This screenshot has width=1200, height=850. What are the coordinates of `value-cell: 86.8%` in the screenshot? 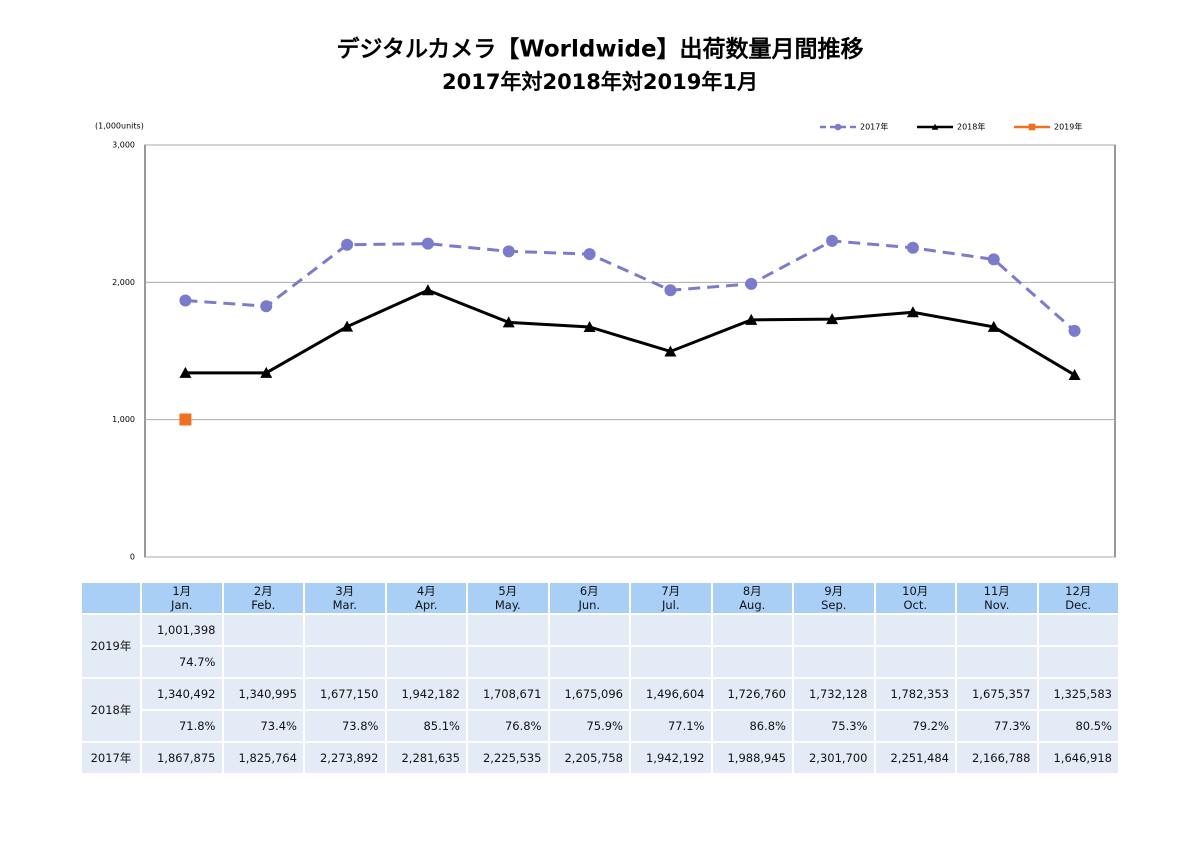 It's located at (752, 726).